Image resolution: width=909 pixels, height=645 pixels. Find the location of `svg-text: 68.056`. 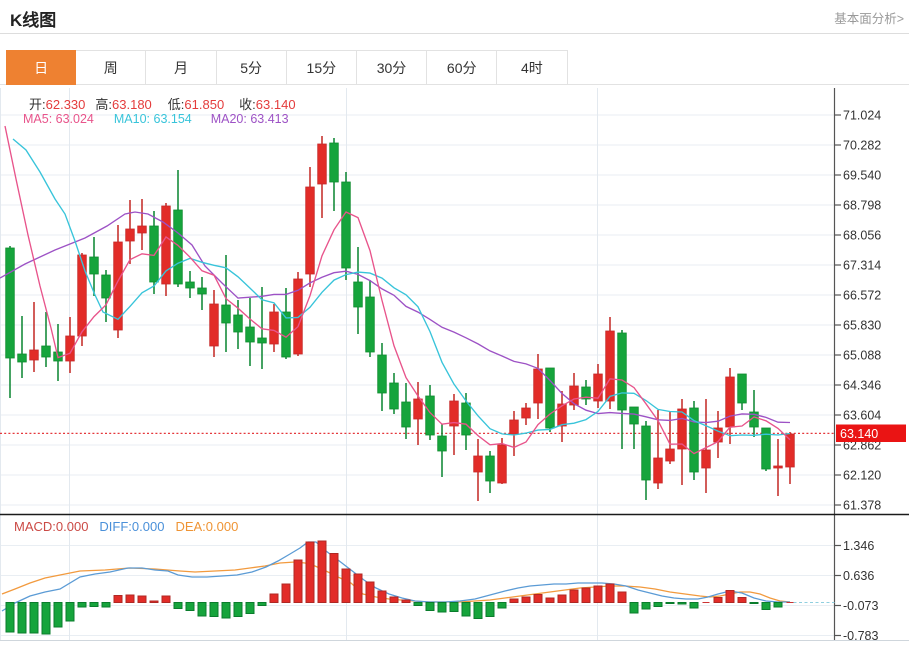

svg-text: 68.056 is located at coordinates (862, 235).